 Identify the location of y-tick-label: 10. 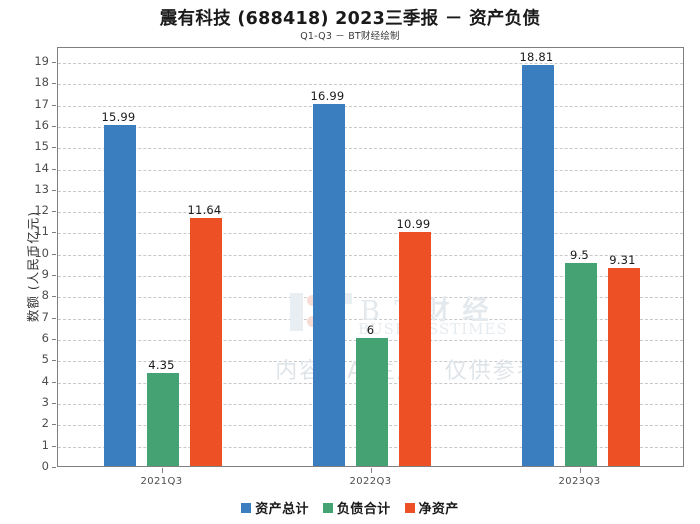
(41, 252).